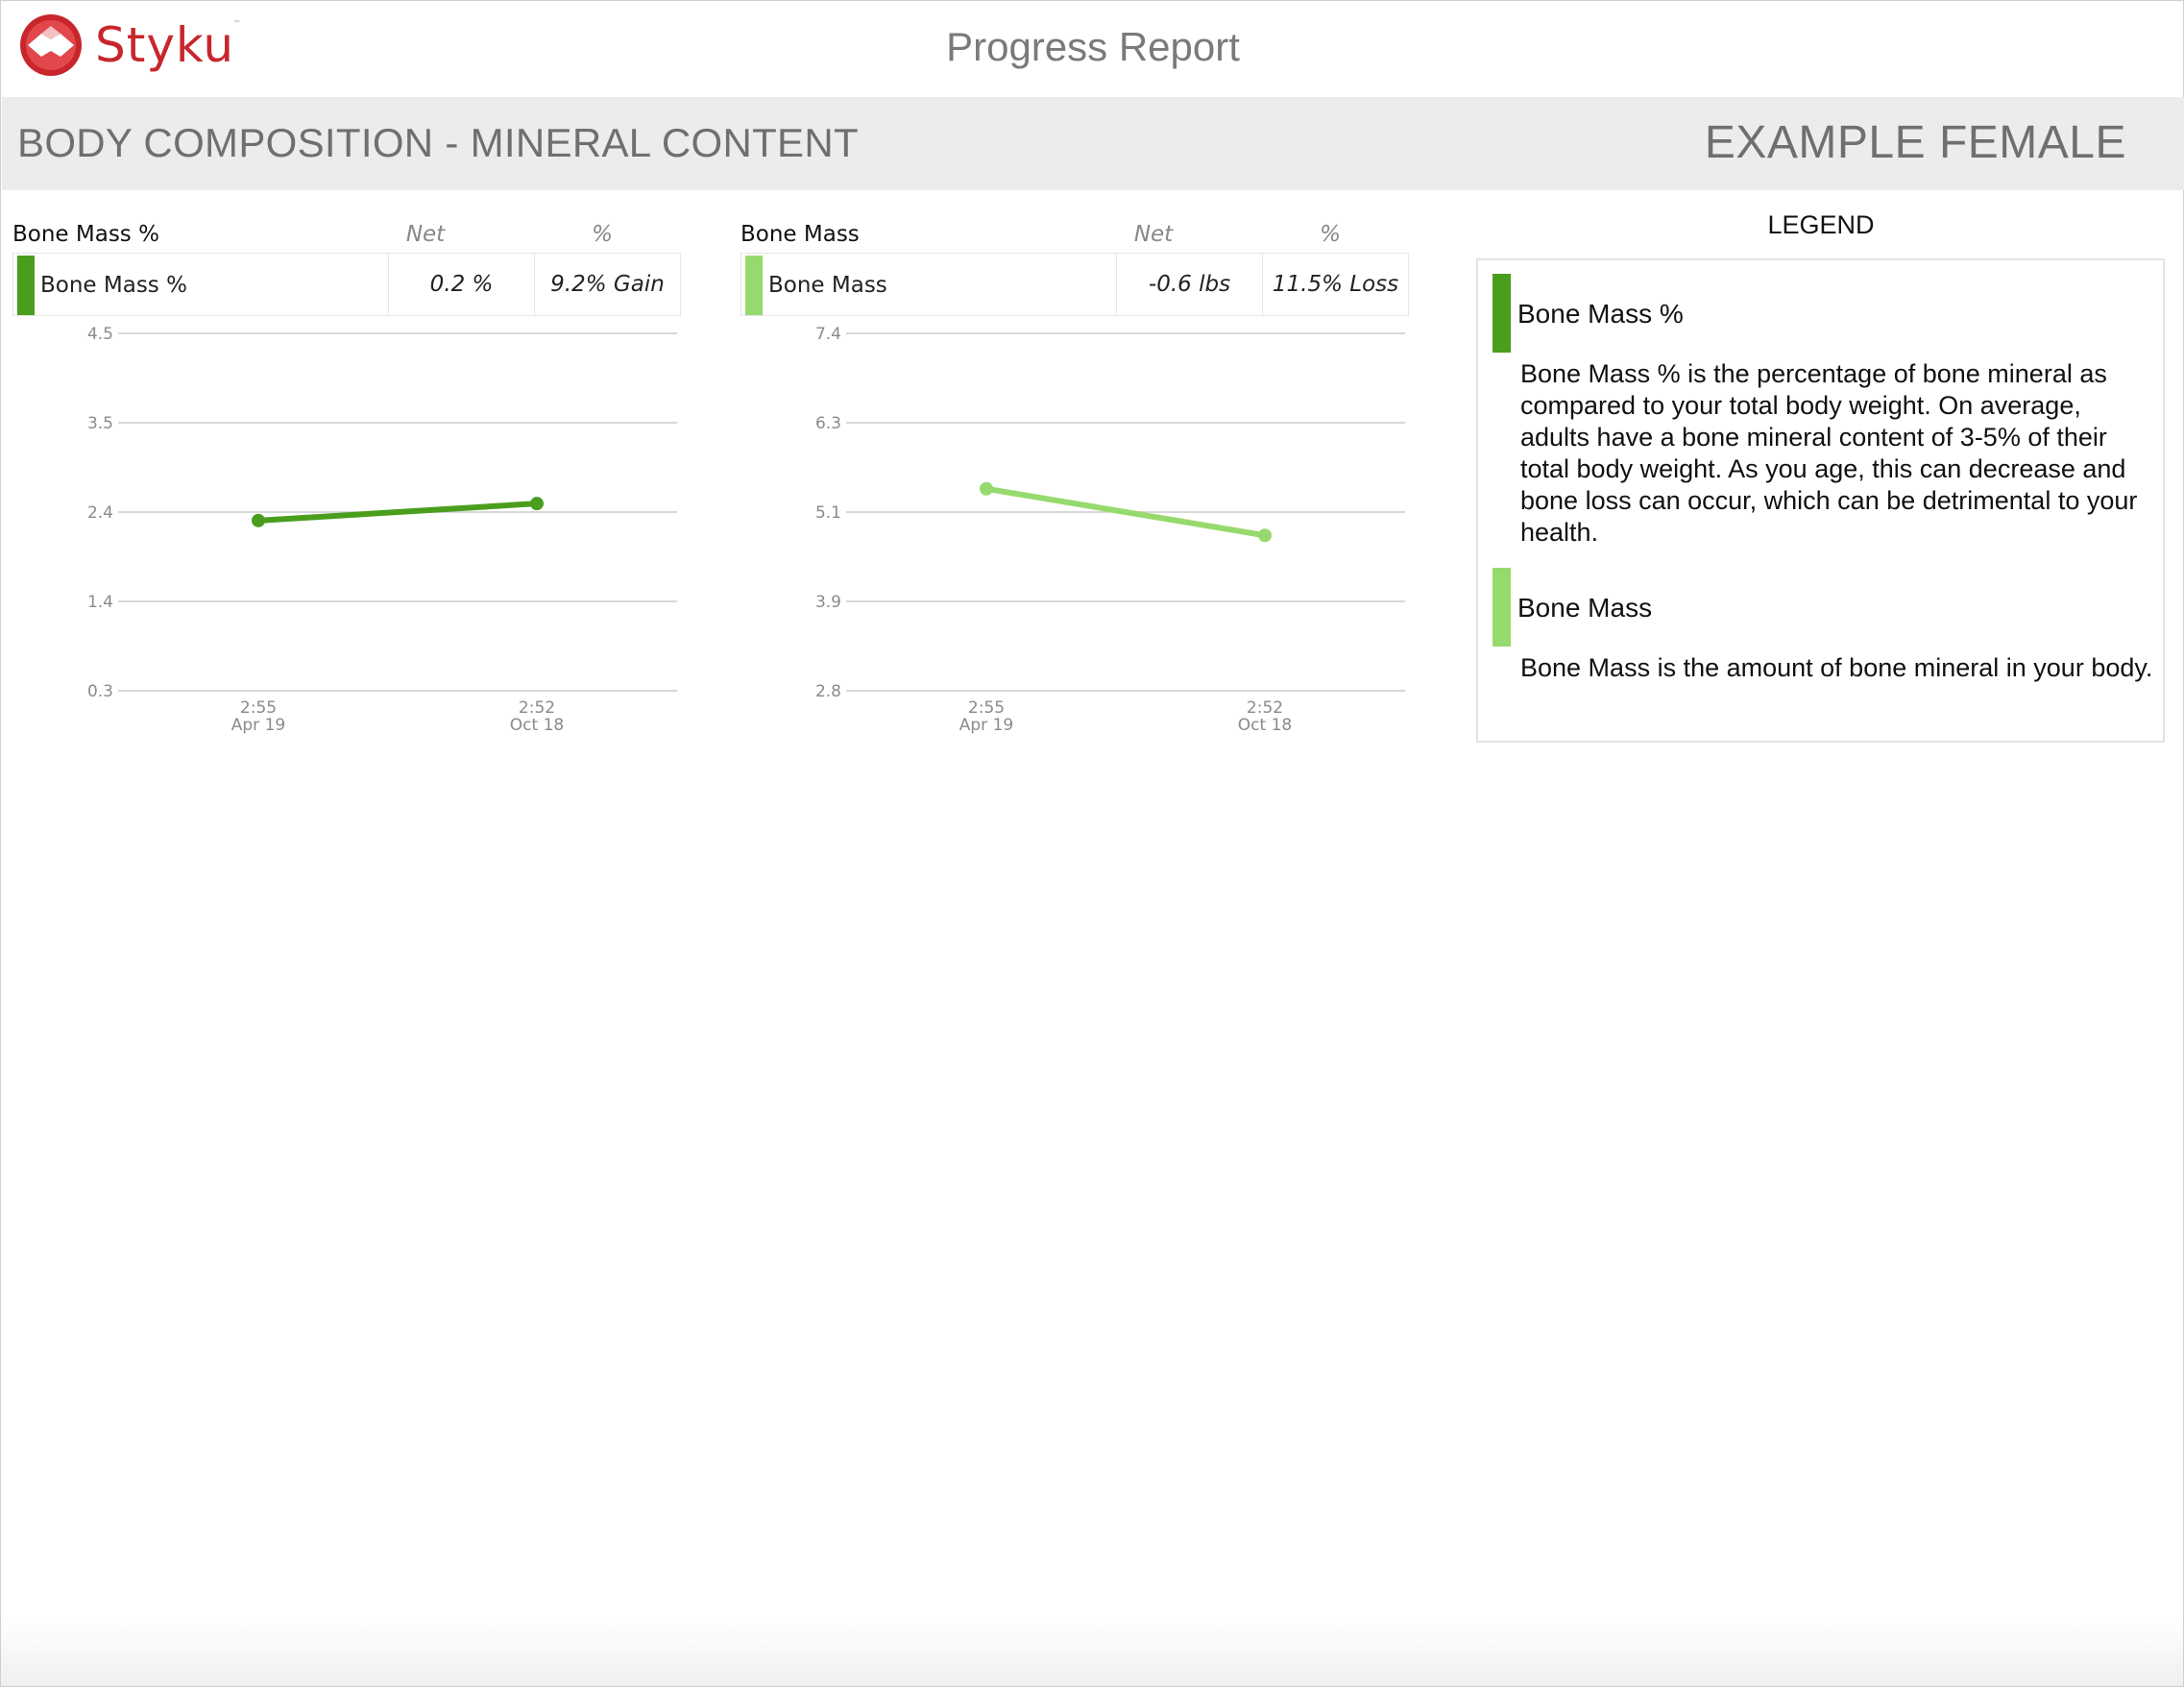 Image resolution: width=2184 pixels, height=1687 pixels. Describe the element at coordinates (607, 284) in the screenshot. I see `percent-change-value: 9.2% Gain` at that location.